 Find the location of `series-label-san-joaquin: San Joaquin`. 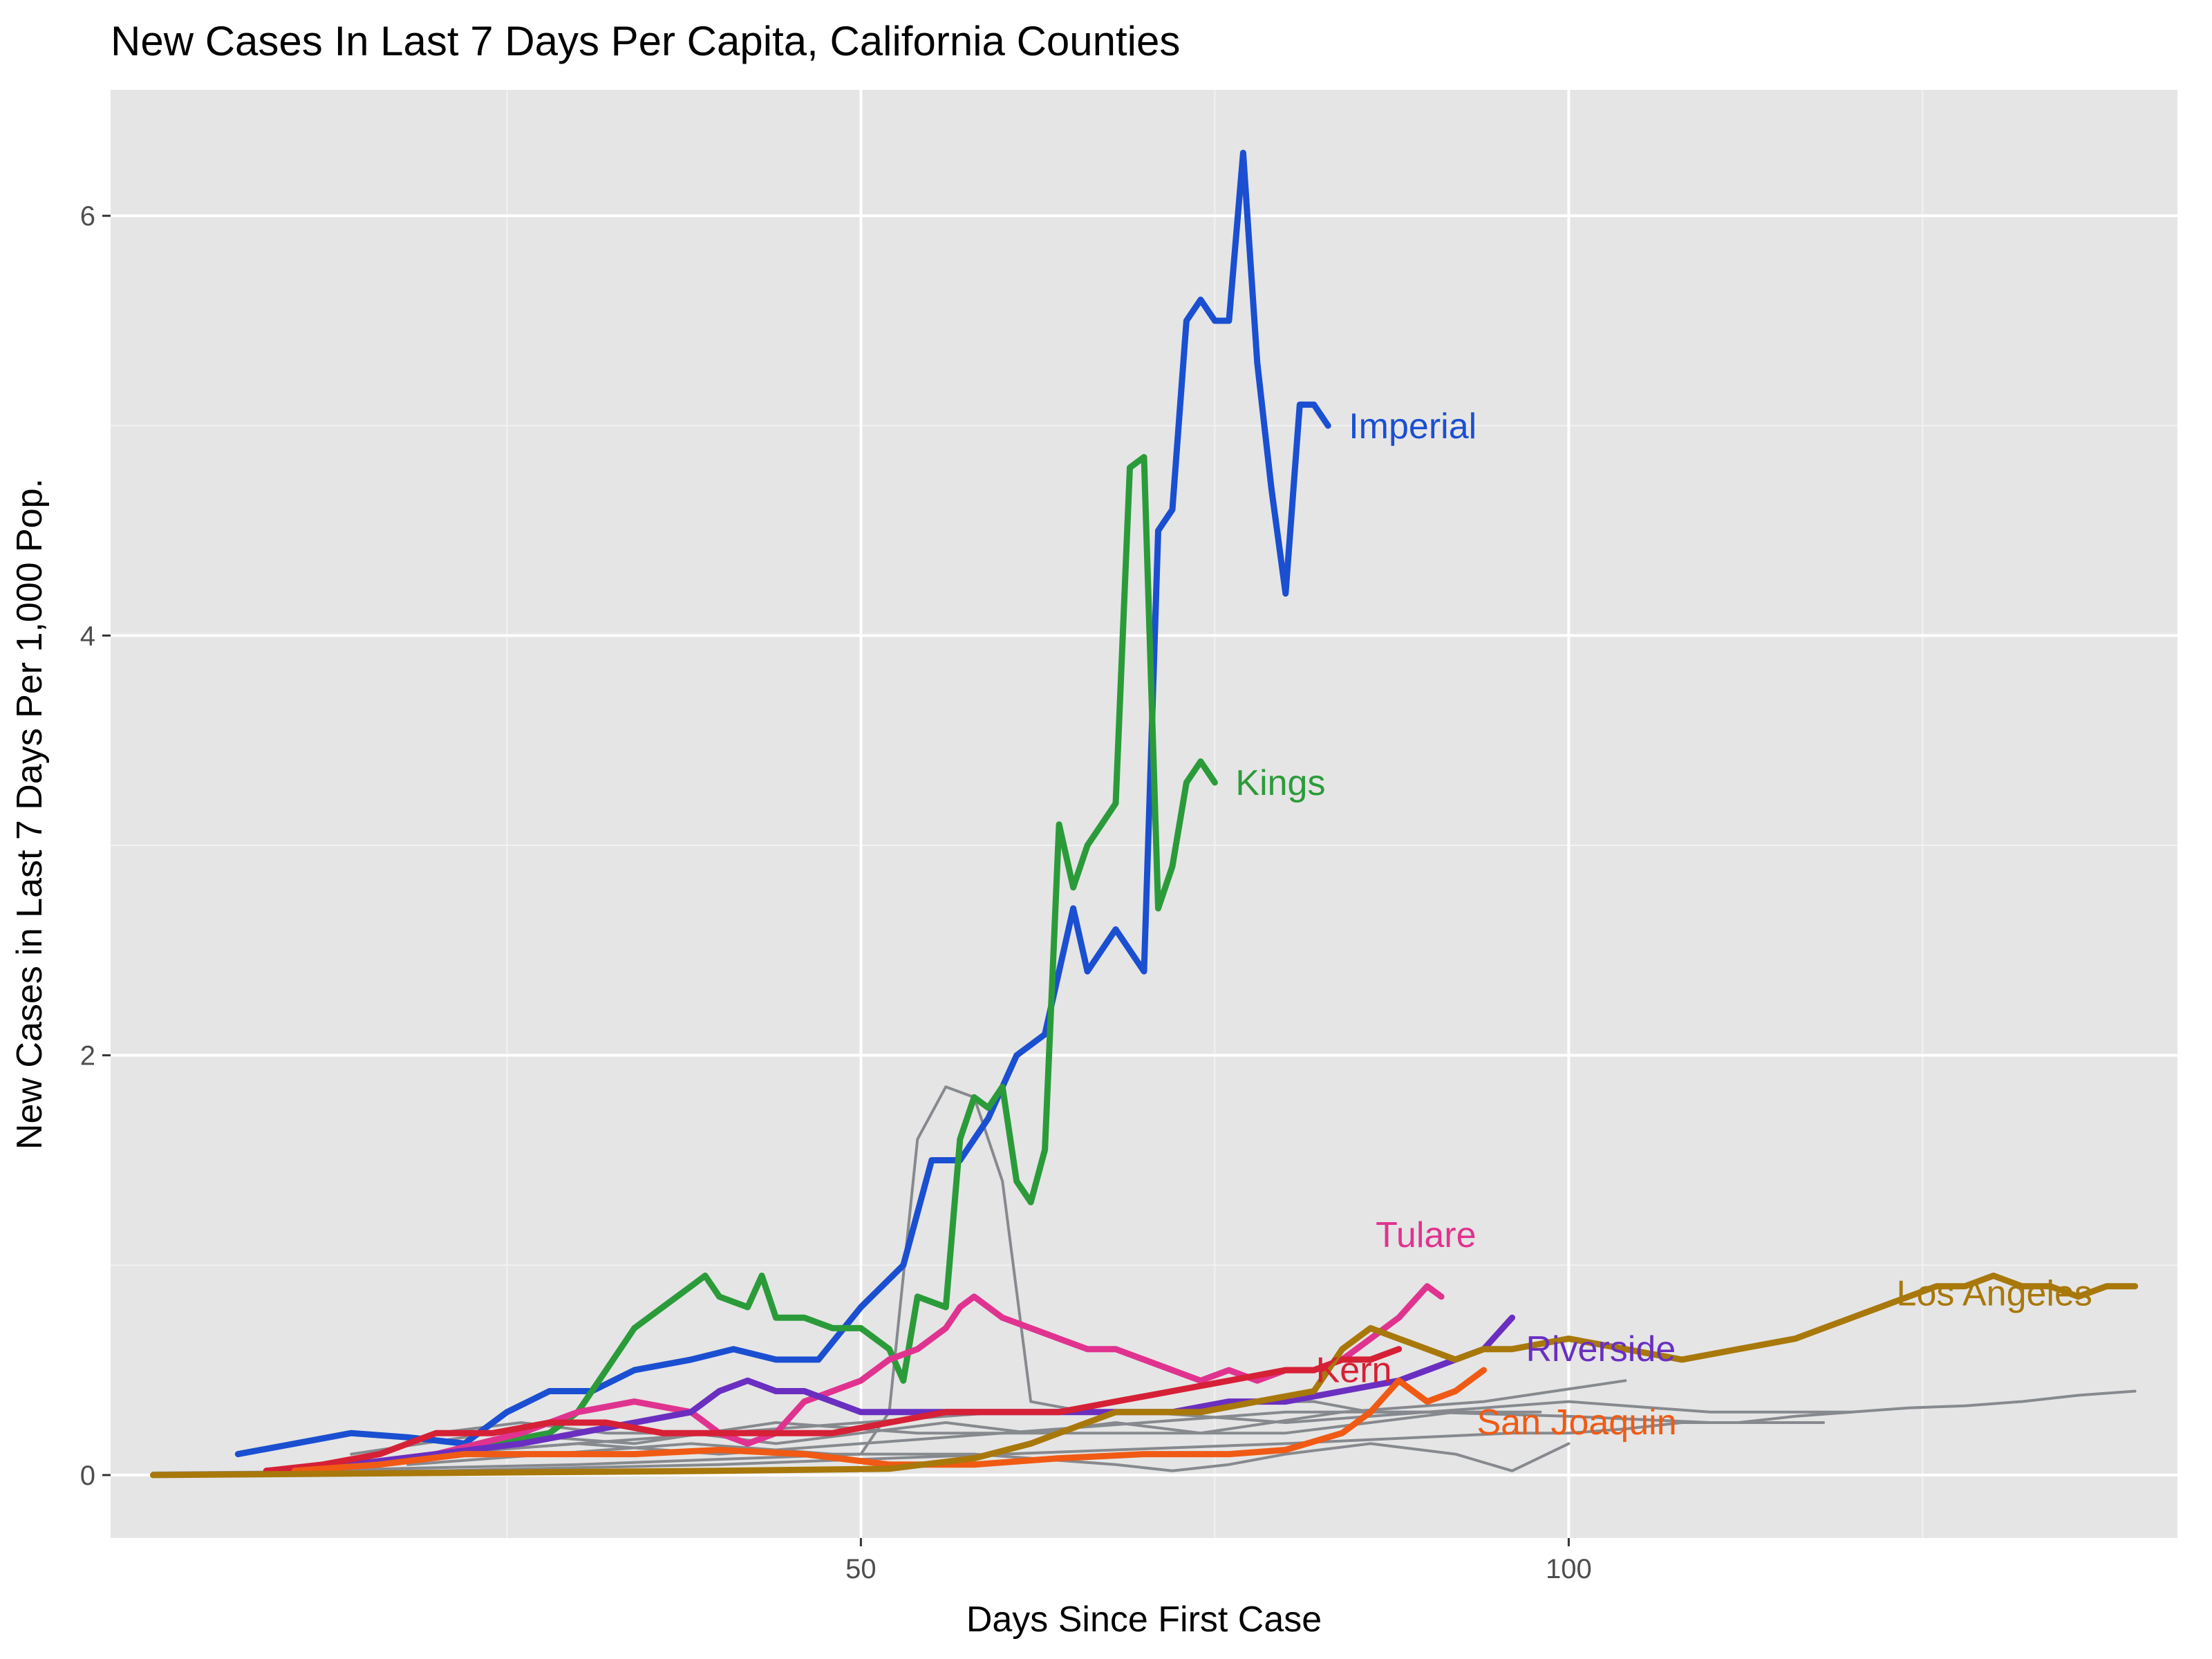

series-label-san-joaquin: San Joaquin is located at coordinates (1577, 1423).